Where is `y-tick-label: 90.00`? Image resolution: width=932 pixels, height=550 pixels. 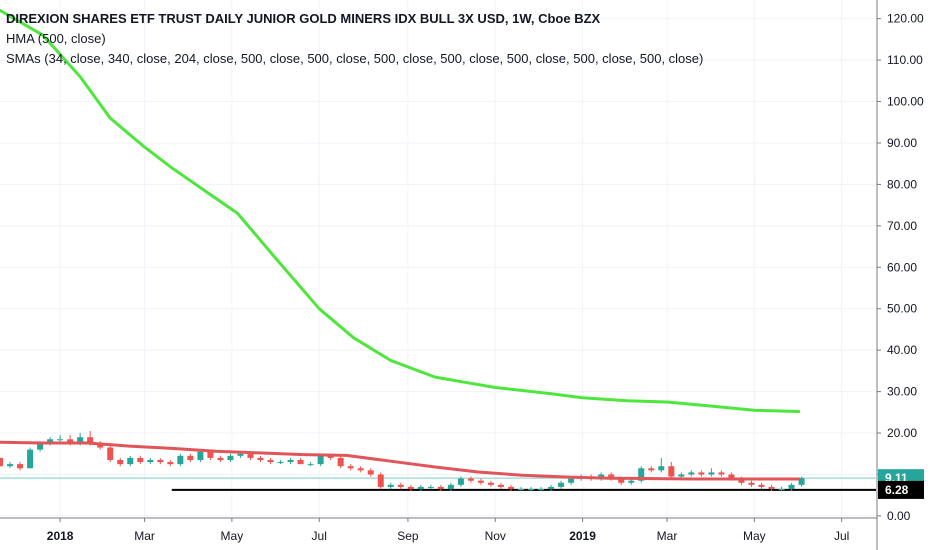 y-tick-label: 90.00 is located at coordinates (902, 143).